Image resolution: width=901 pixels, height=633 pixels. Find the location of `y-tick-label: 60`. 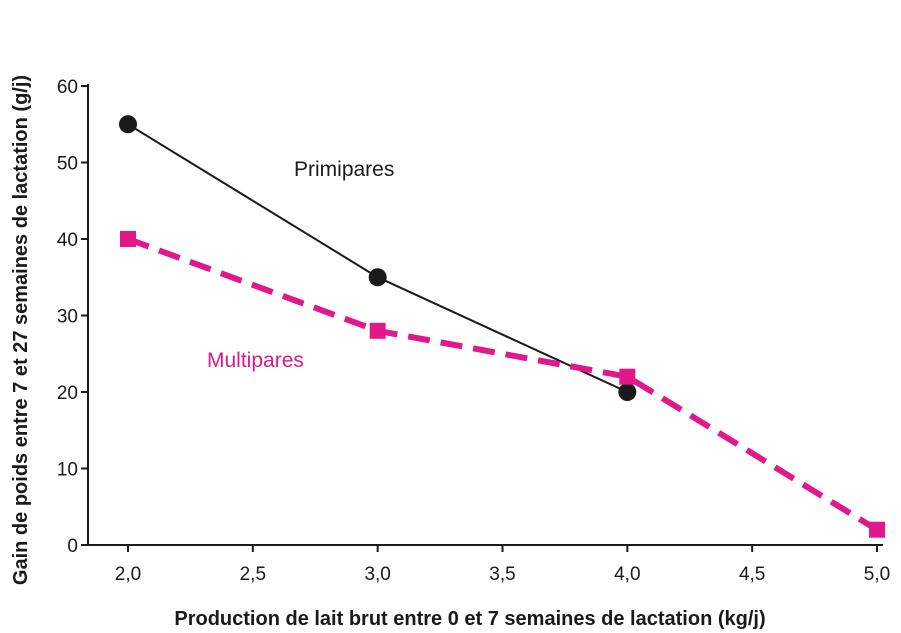

y-tick-label: 60 is located at coordinates (67, 87).